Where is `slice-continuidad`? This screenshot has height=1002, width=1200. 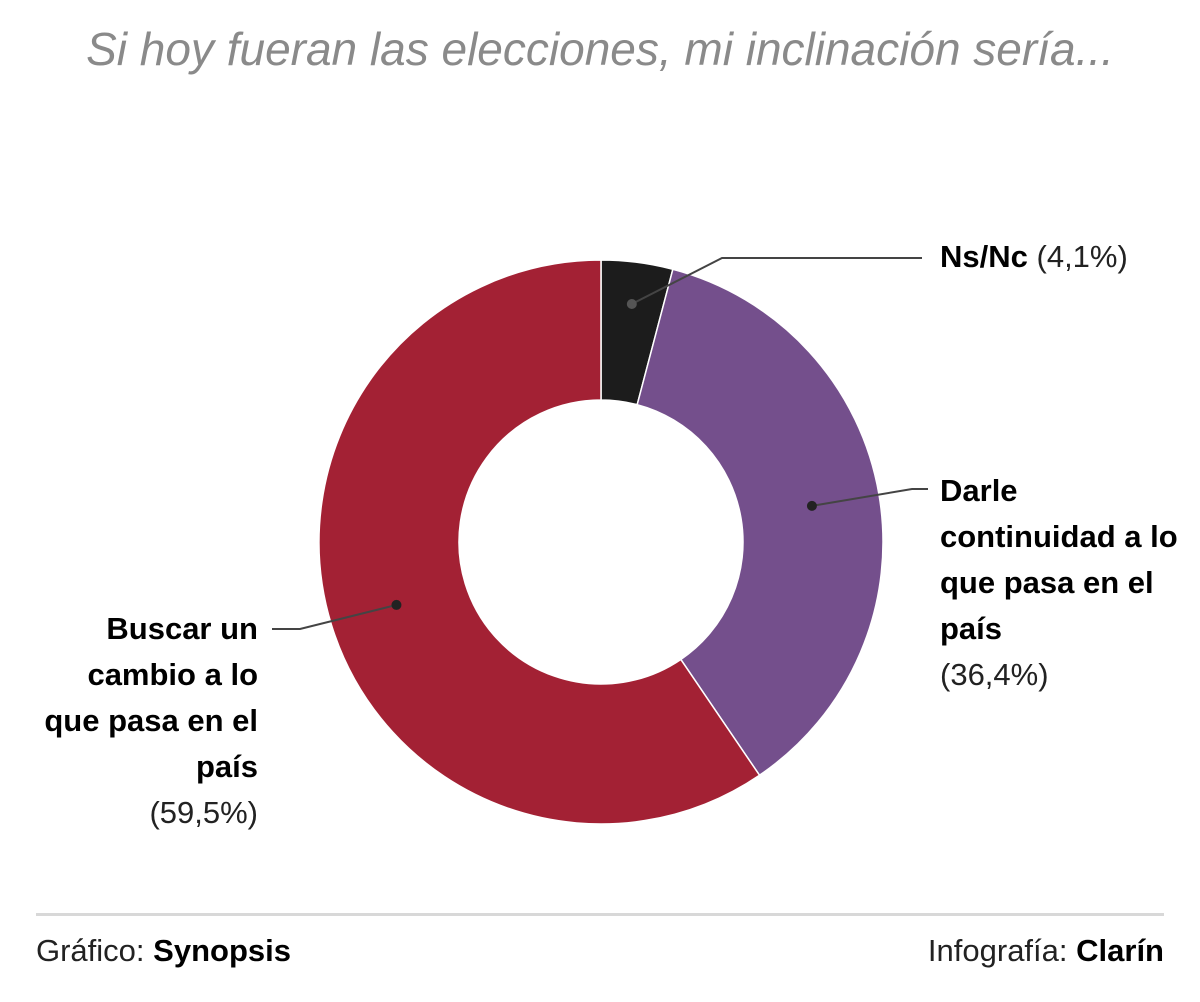
slice-continuidad is located at coordinates (760, 522).